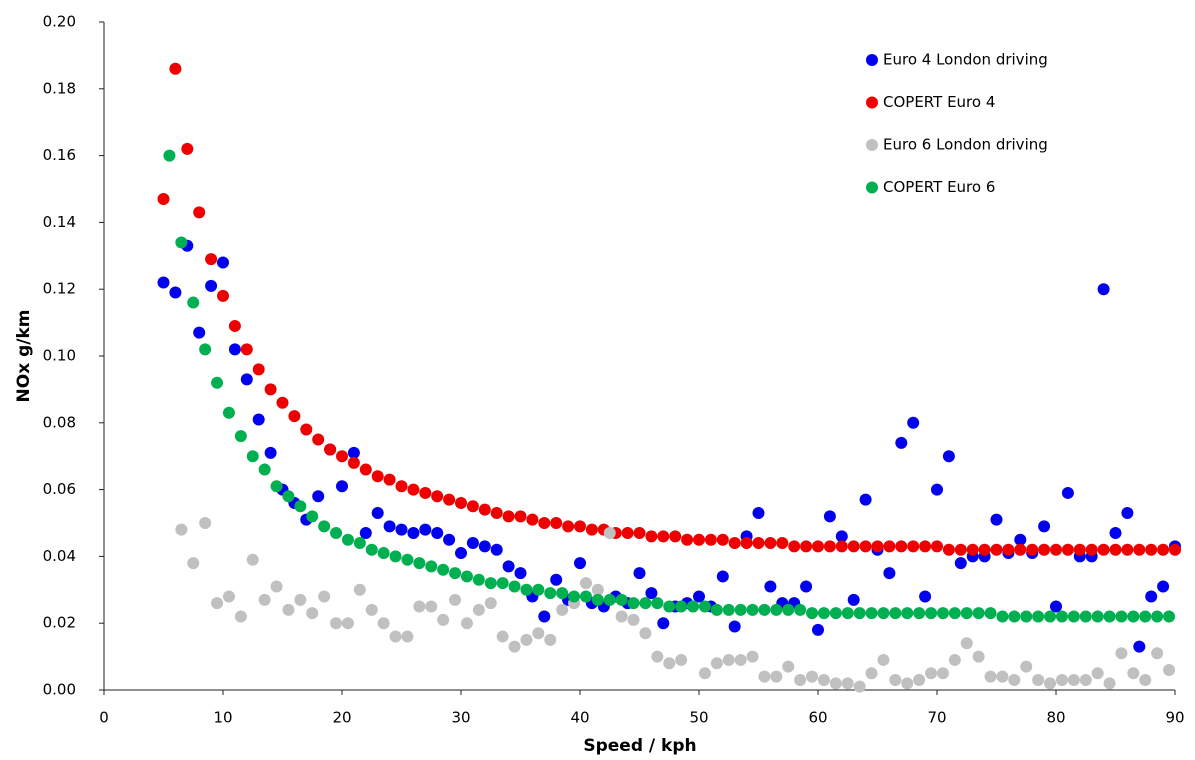 The image size is (1195, 760). Describe the element at coordinates (1174, 718) in the screenshot. I see `x-tick-label: 90` at that location.